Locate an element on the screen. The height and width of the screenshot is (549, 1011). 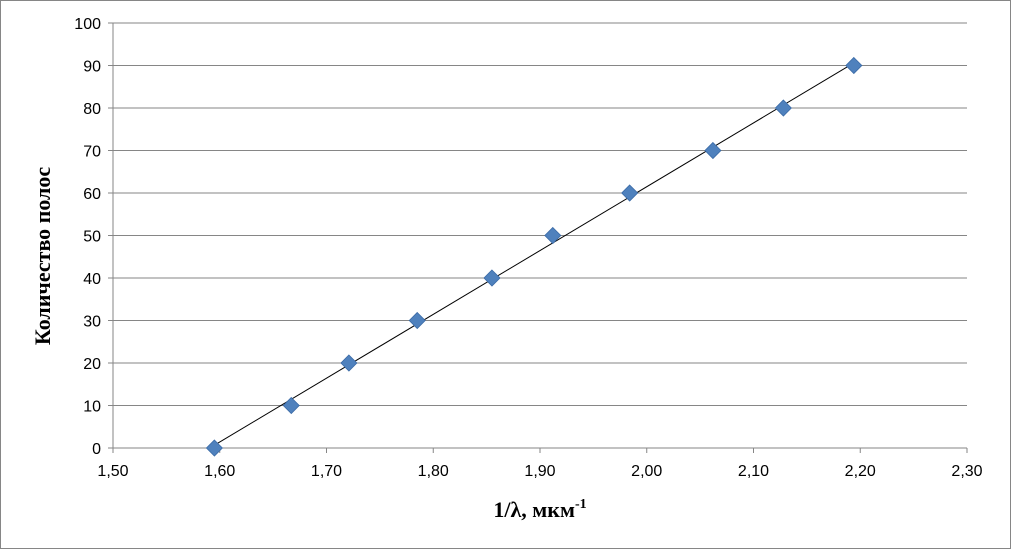
y-tick-label: 60 is located at coordinates (92, 194).